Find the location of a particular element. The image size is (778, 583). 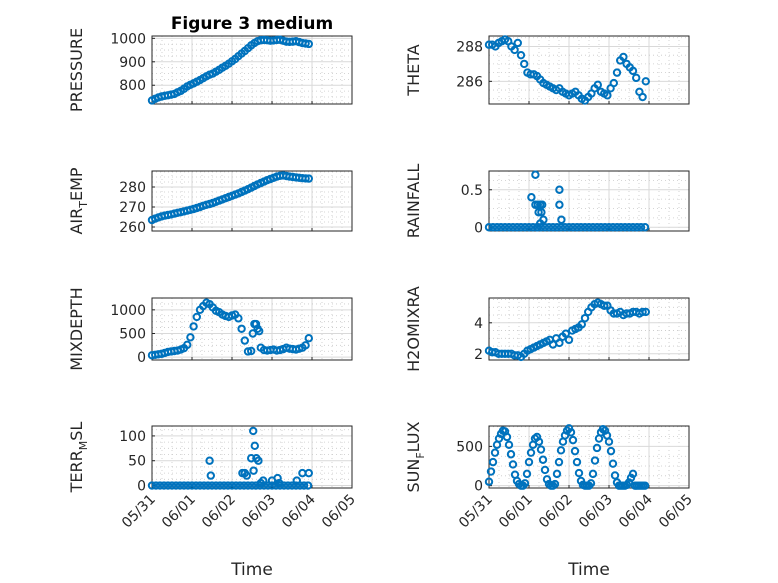

y-tick-label: 50 is located at coordinates (137, 462).